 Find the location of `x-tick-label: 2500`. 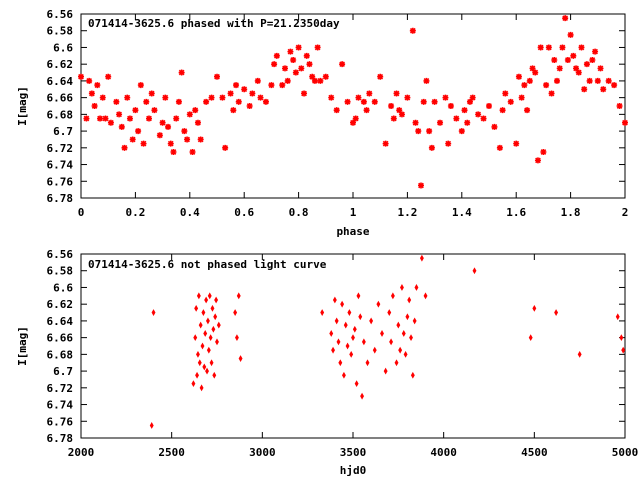

x-tick-label: 2500 is located at coordinates (171, 452).